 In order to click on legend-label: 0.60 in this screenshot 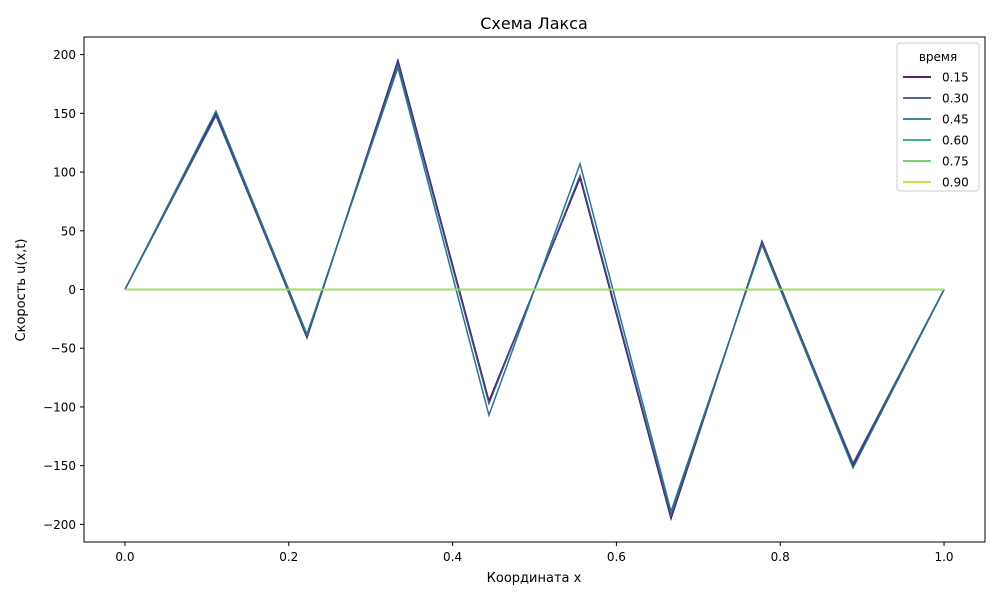, I will do `click(955, 141)`.